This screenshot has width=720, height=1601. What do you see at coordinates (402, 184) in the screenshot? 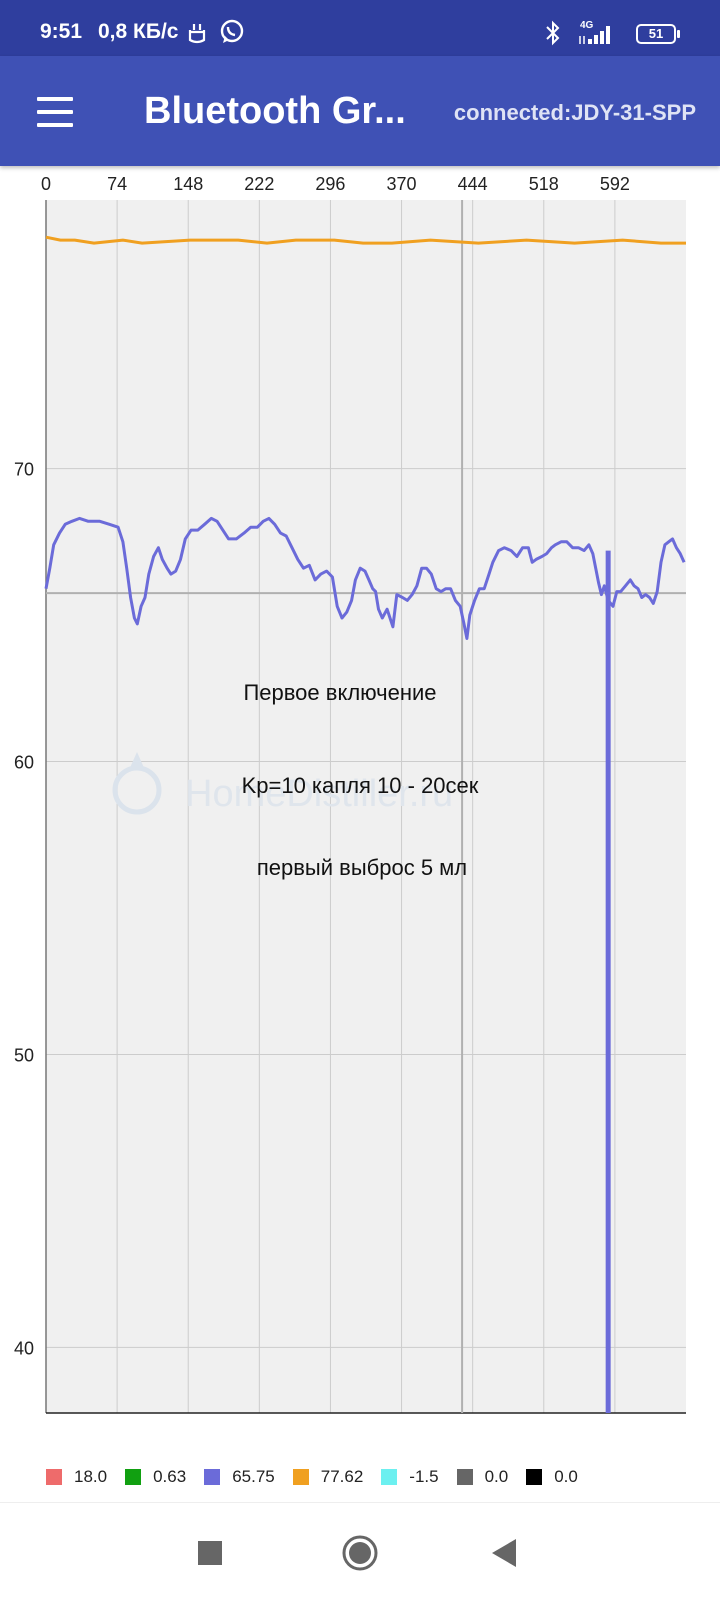
I see `x-tick-label: 370` at bounding box center [402, 184].